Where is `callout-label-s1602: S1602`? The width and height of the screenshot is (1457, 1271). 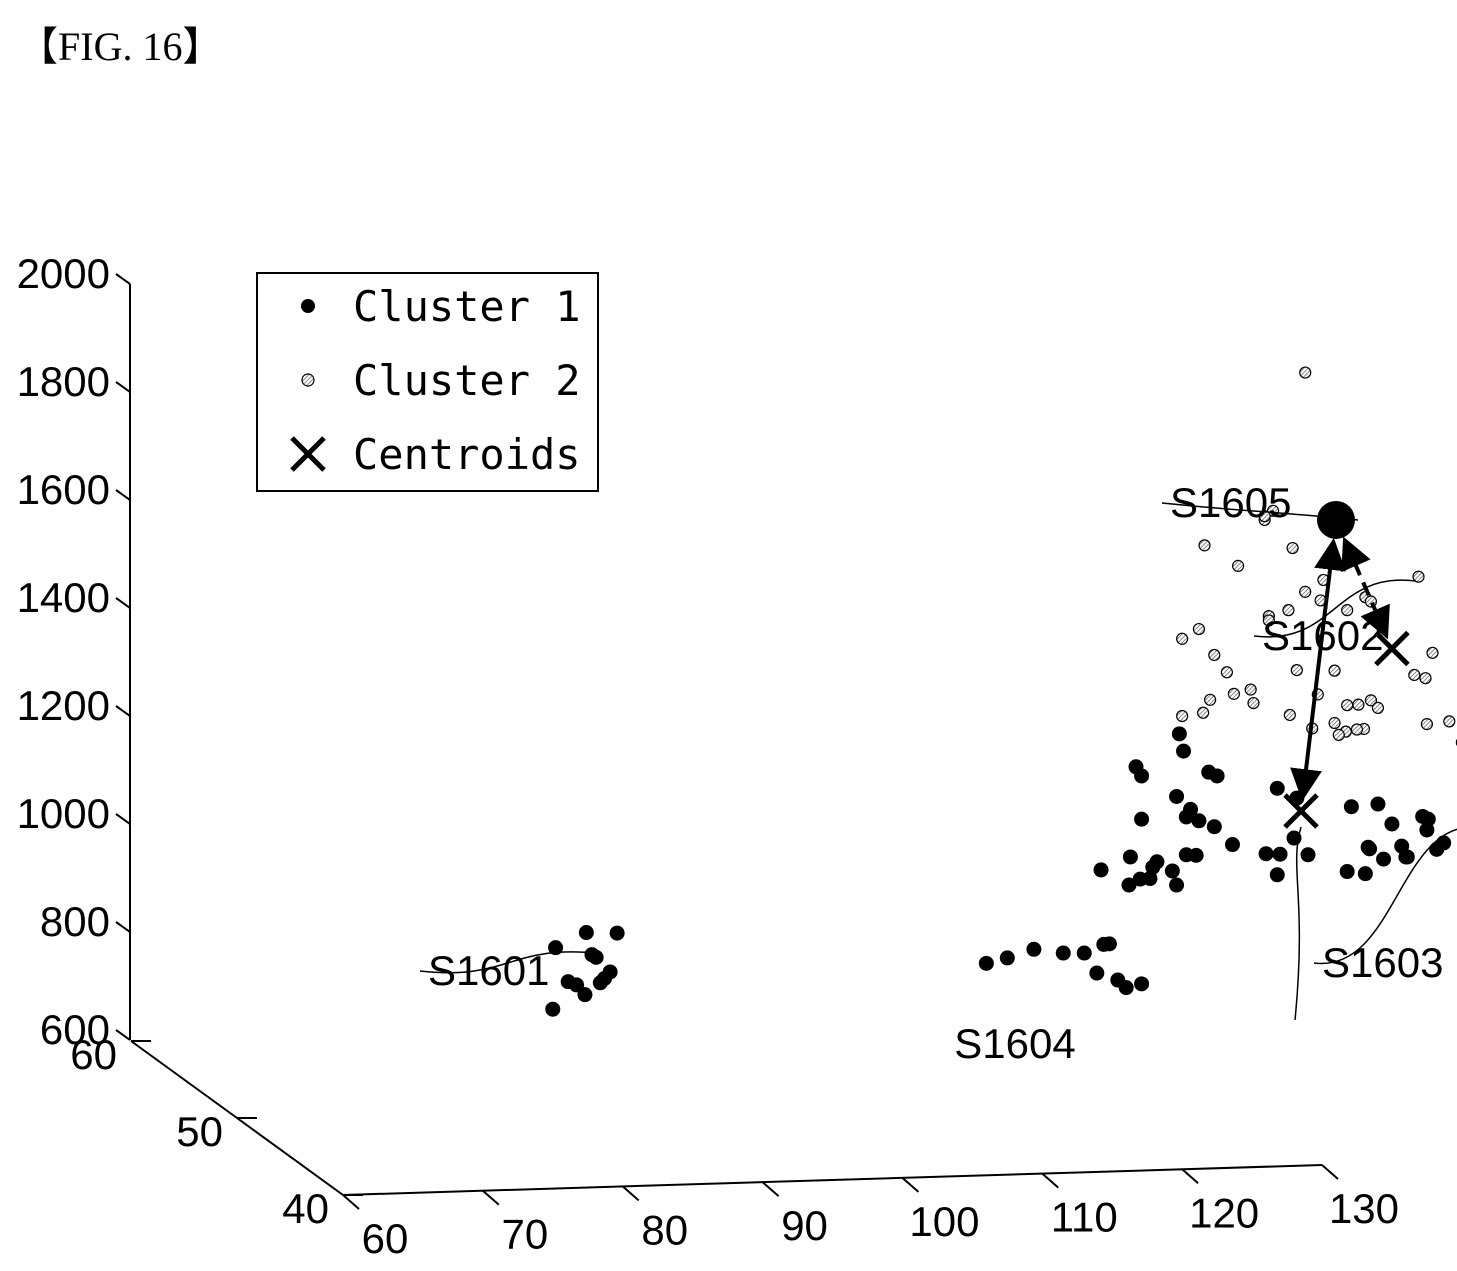
callout-label-s1602: S1602 is located at coordinates (1322, 635).